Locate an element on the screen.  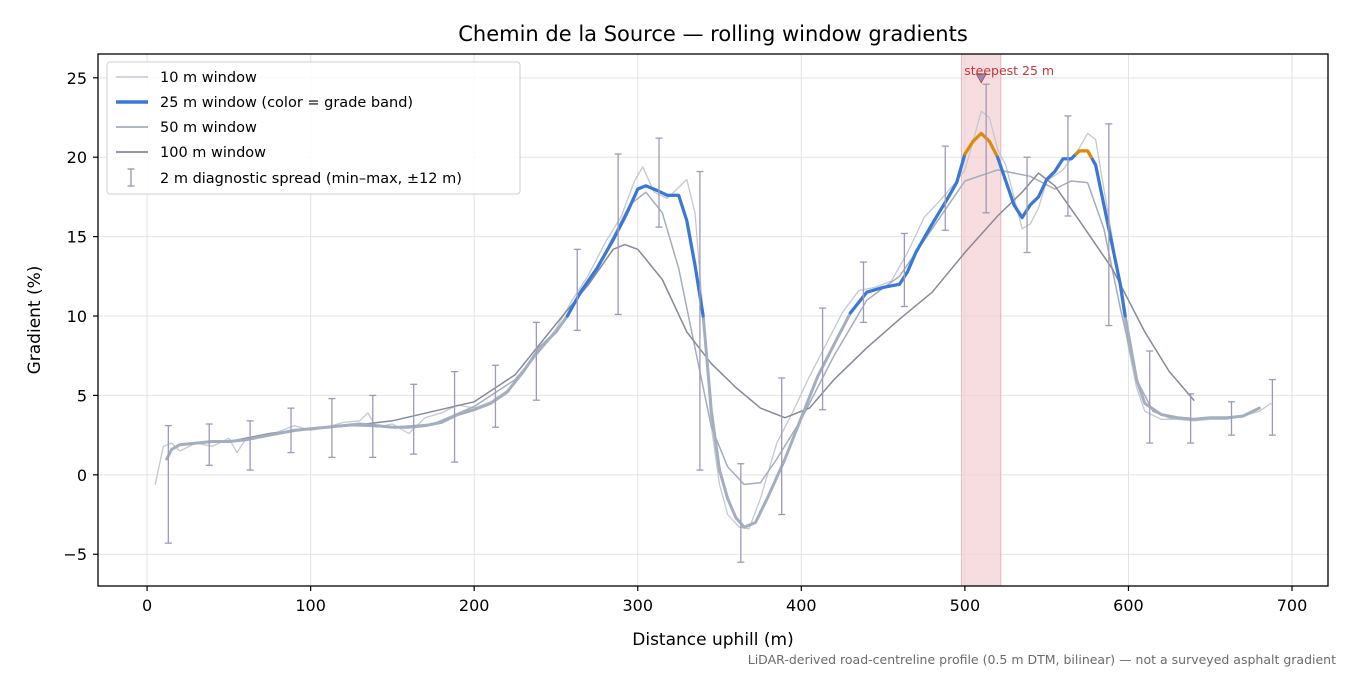
x-tick-label: 0 is located at coordinates (147, 605).